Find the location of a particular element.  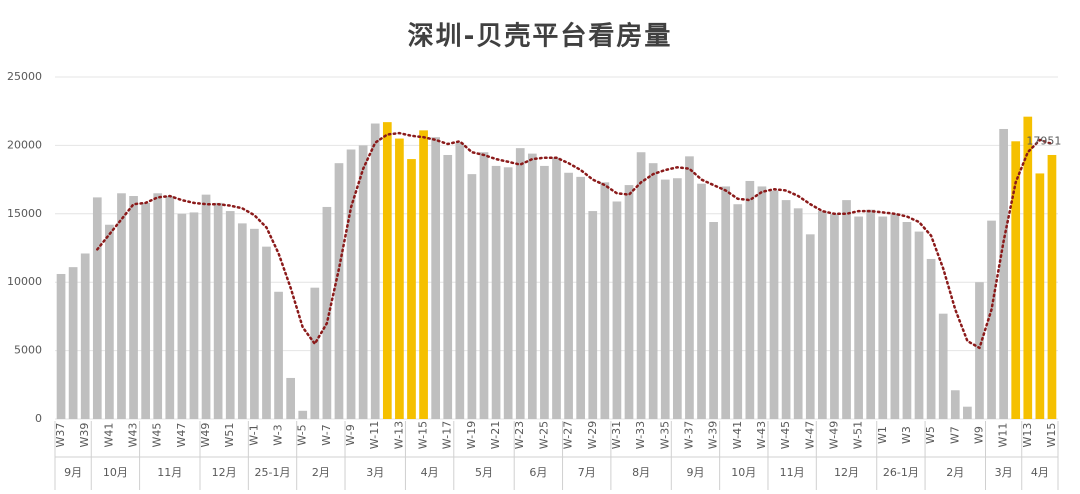

x-tick-label: W-29 is located at coordinates (592, 435).